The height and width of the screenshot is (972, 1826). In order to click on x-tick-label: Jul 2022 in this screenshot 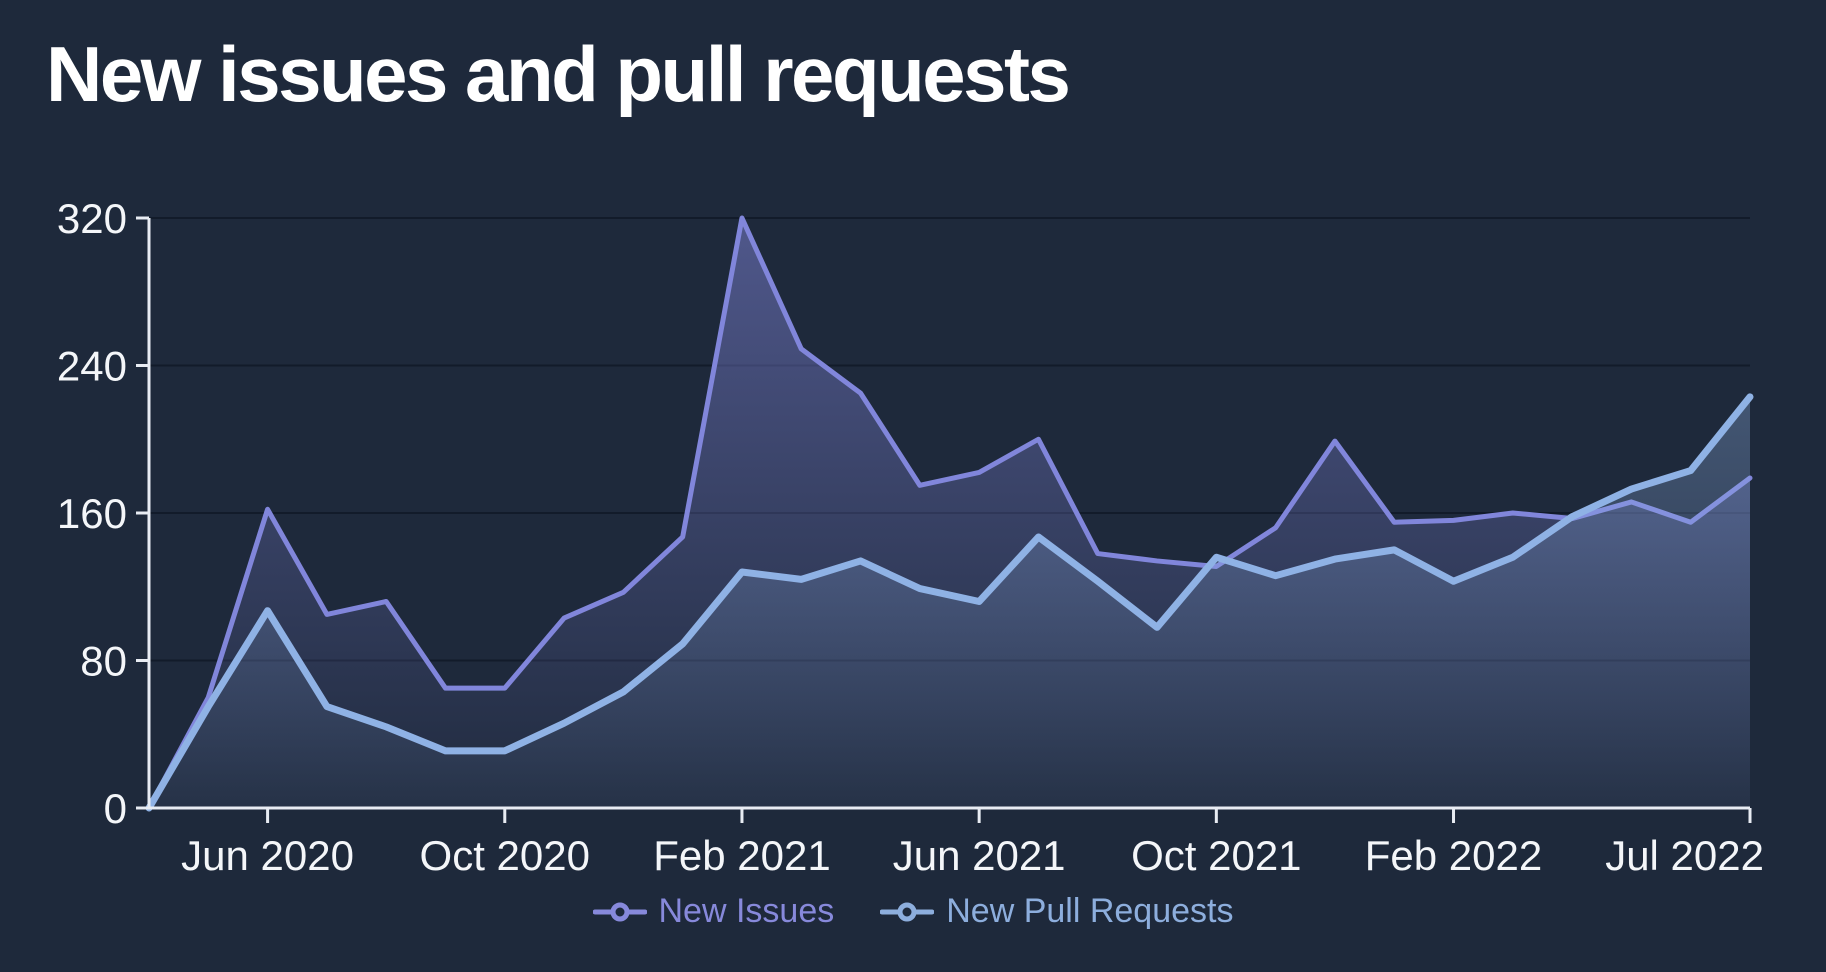, I will do `click(1684, 855)`.